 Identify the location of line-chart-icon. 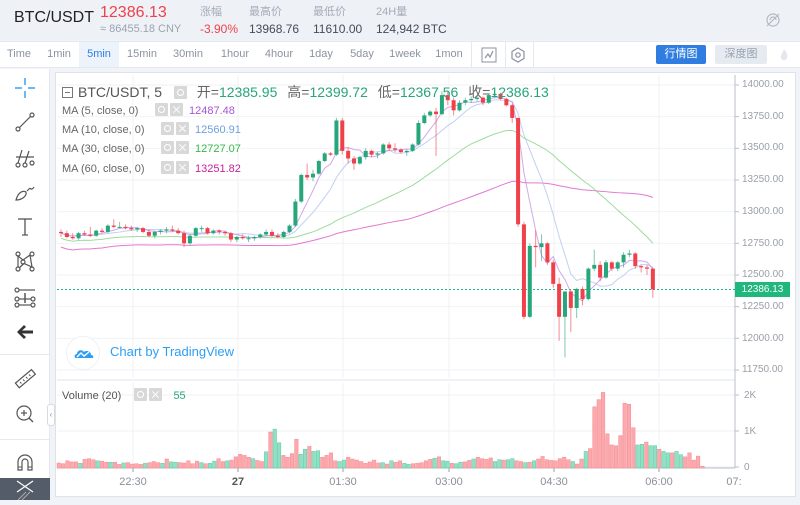
(489, 55).